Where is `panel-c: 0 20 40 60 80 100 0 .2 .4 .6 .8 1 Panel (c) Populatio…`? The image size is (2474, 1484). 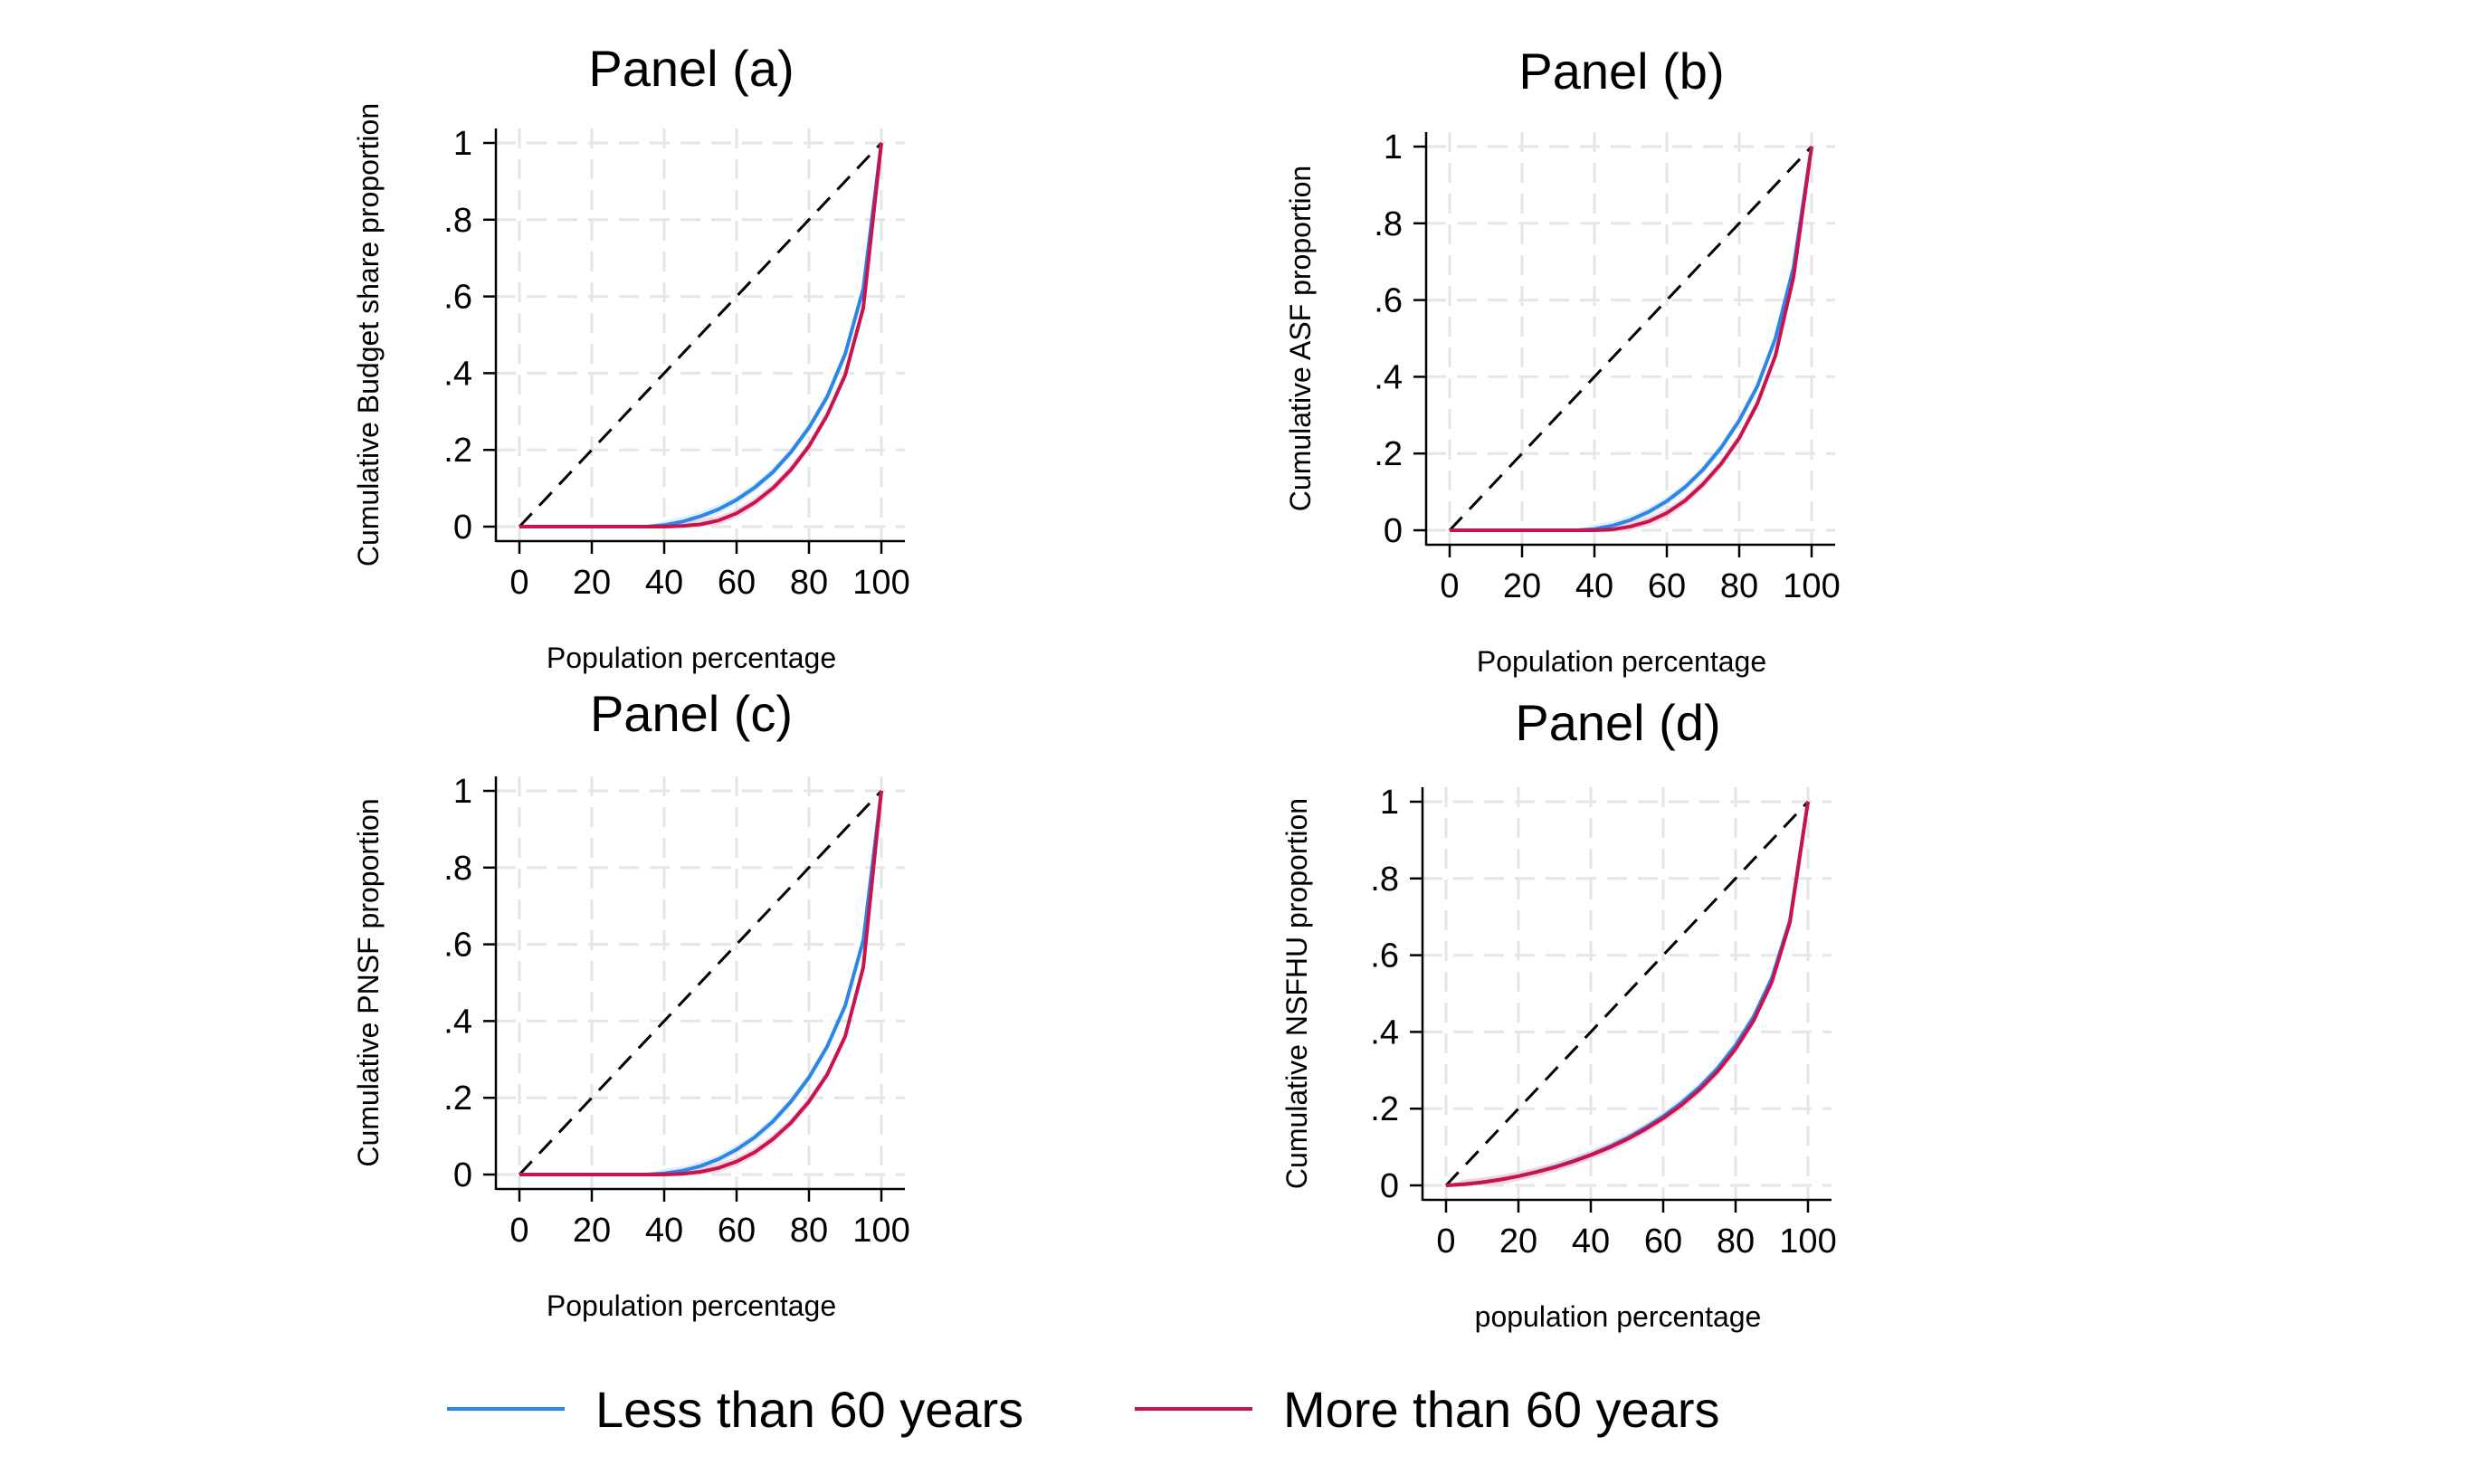
panel-c: 0 20 40 60 80 100 0 .2 .4 .6 .8 1 Panel (c) Populatio… is located at coordinates (631, 1003).